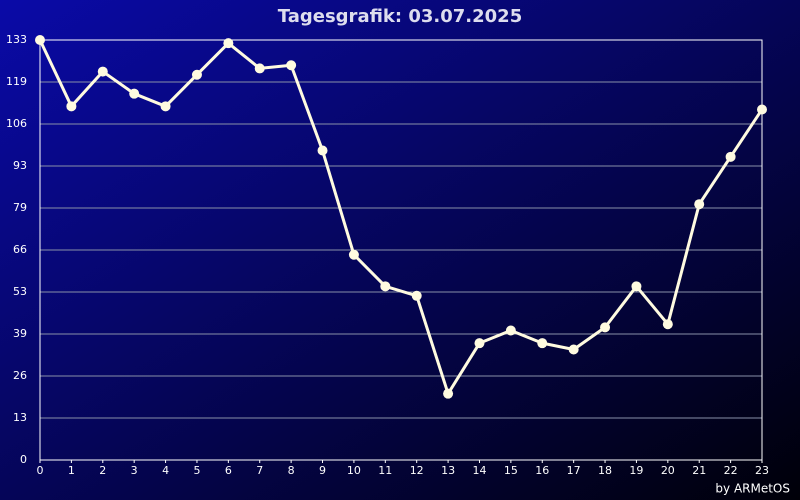  Describe the element at coordinates (762, 470) in the screenshot. I see `x-tick-label: 23` at that location.